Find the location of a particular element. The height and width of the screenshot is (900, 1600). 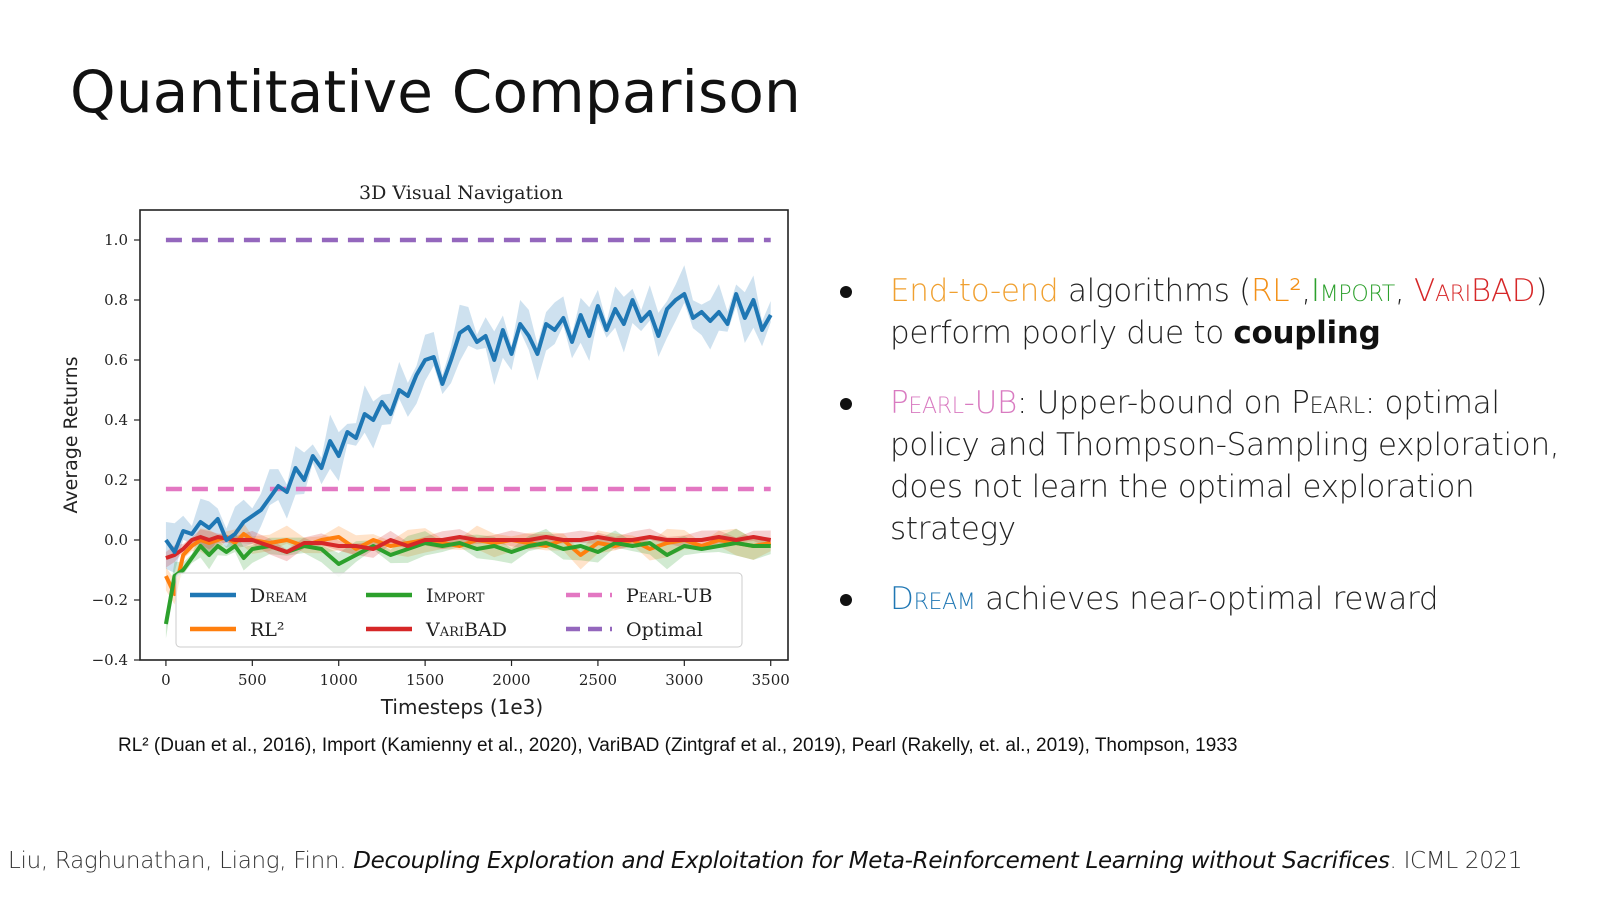

dream-label: Dream is located at coordinates (933, 599).